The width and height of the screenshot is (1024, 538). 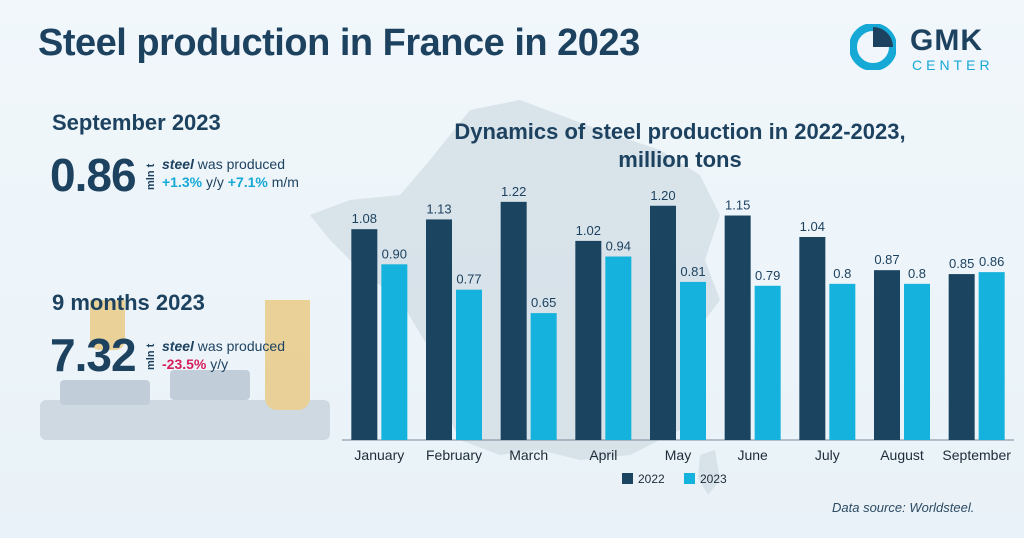 I want to click on bar-2023-march, so click(x=543, y=376).